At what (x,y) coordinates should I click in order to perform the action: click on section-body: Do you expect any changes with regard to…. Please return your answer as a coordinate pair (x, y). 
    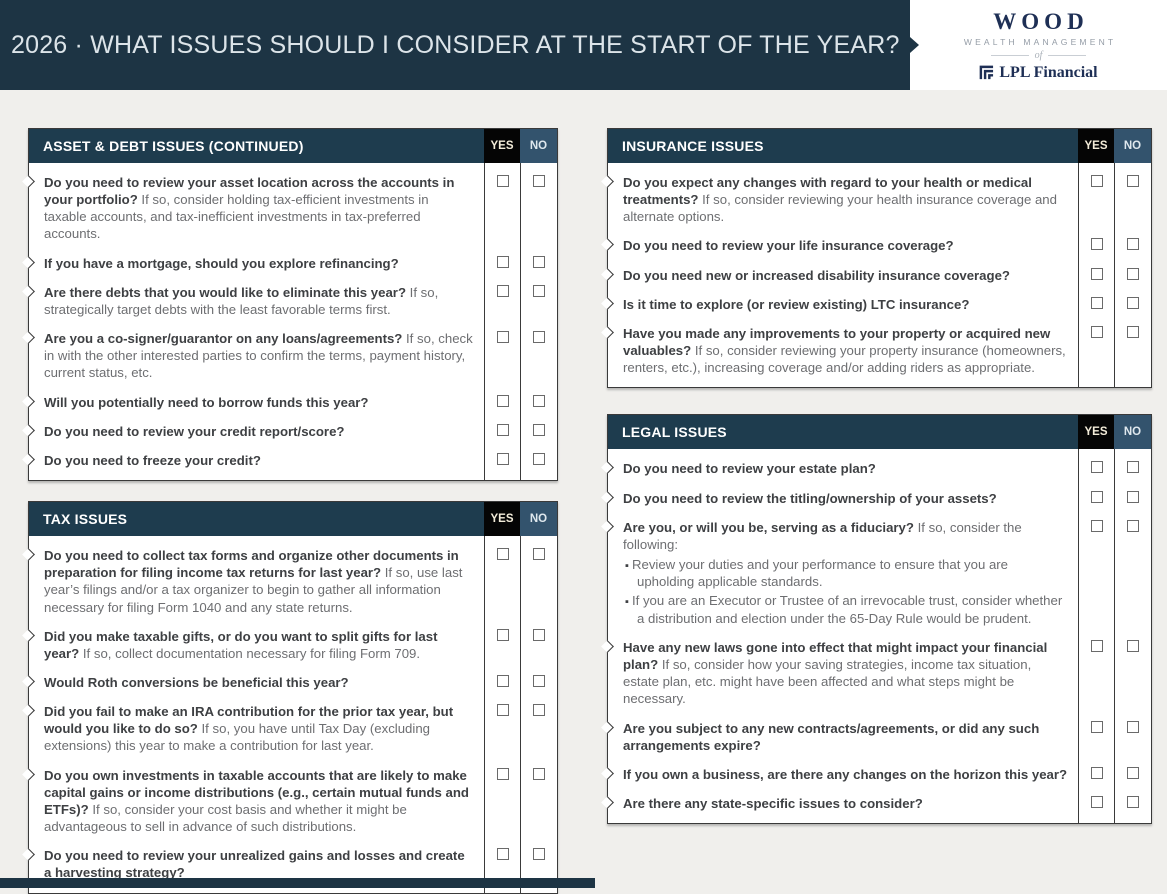
    Looking at the image, I should click on (876, 275).